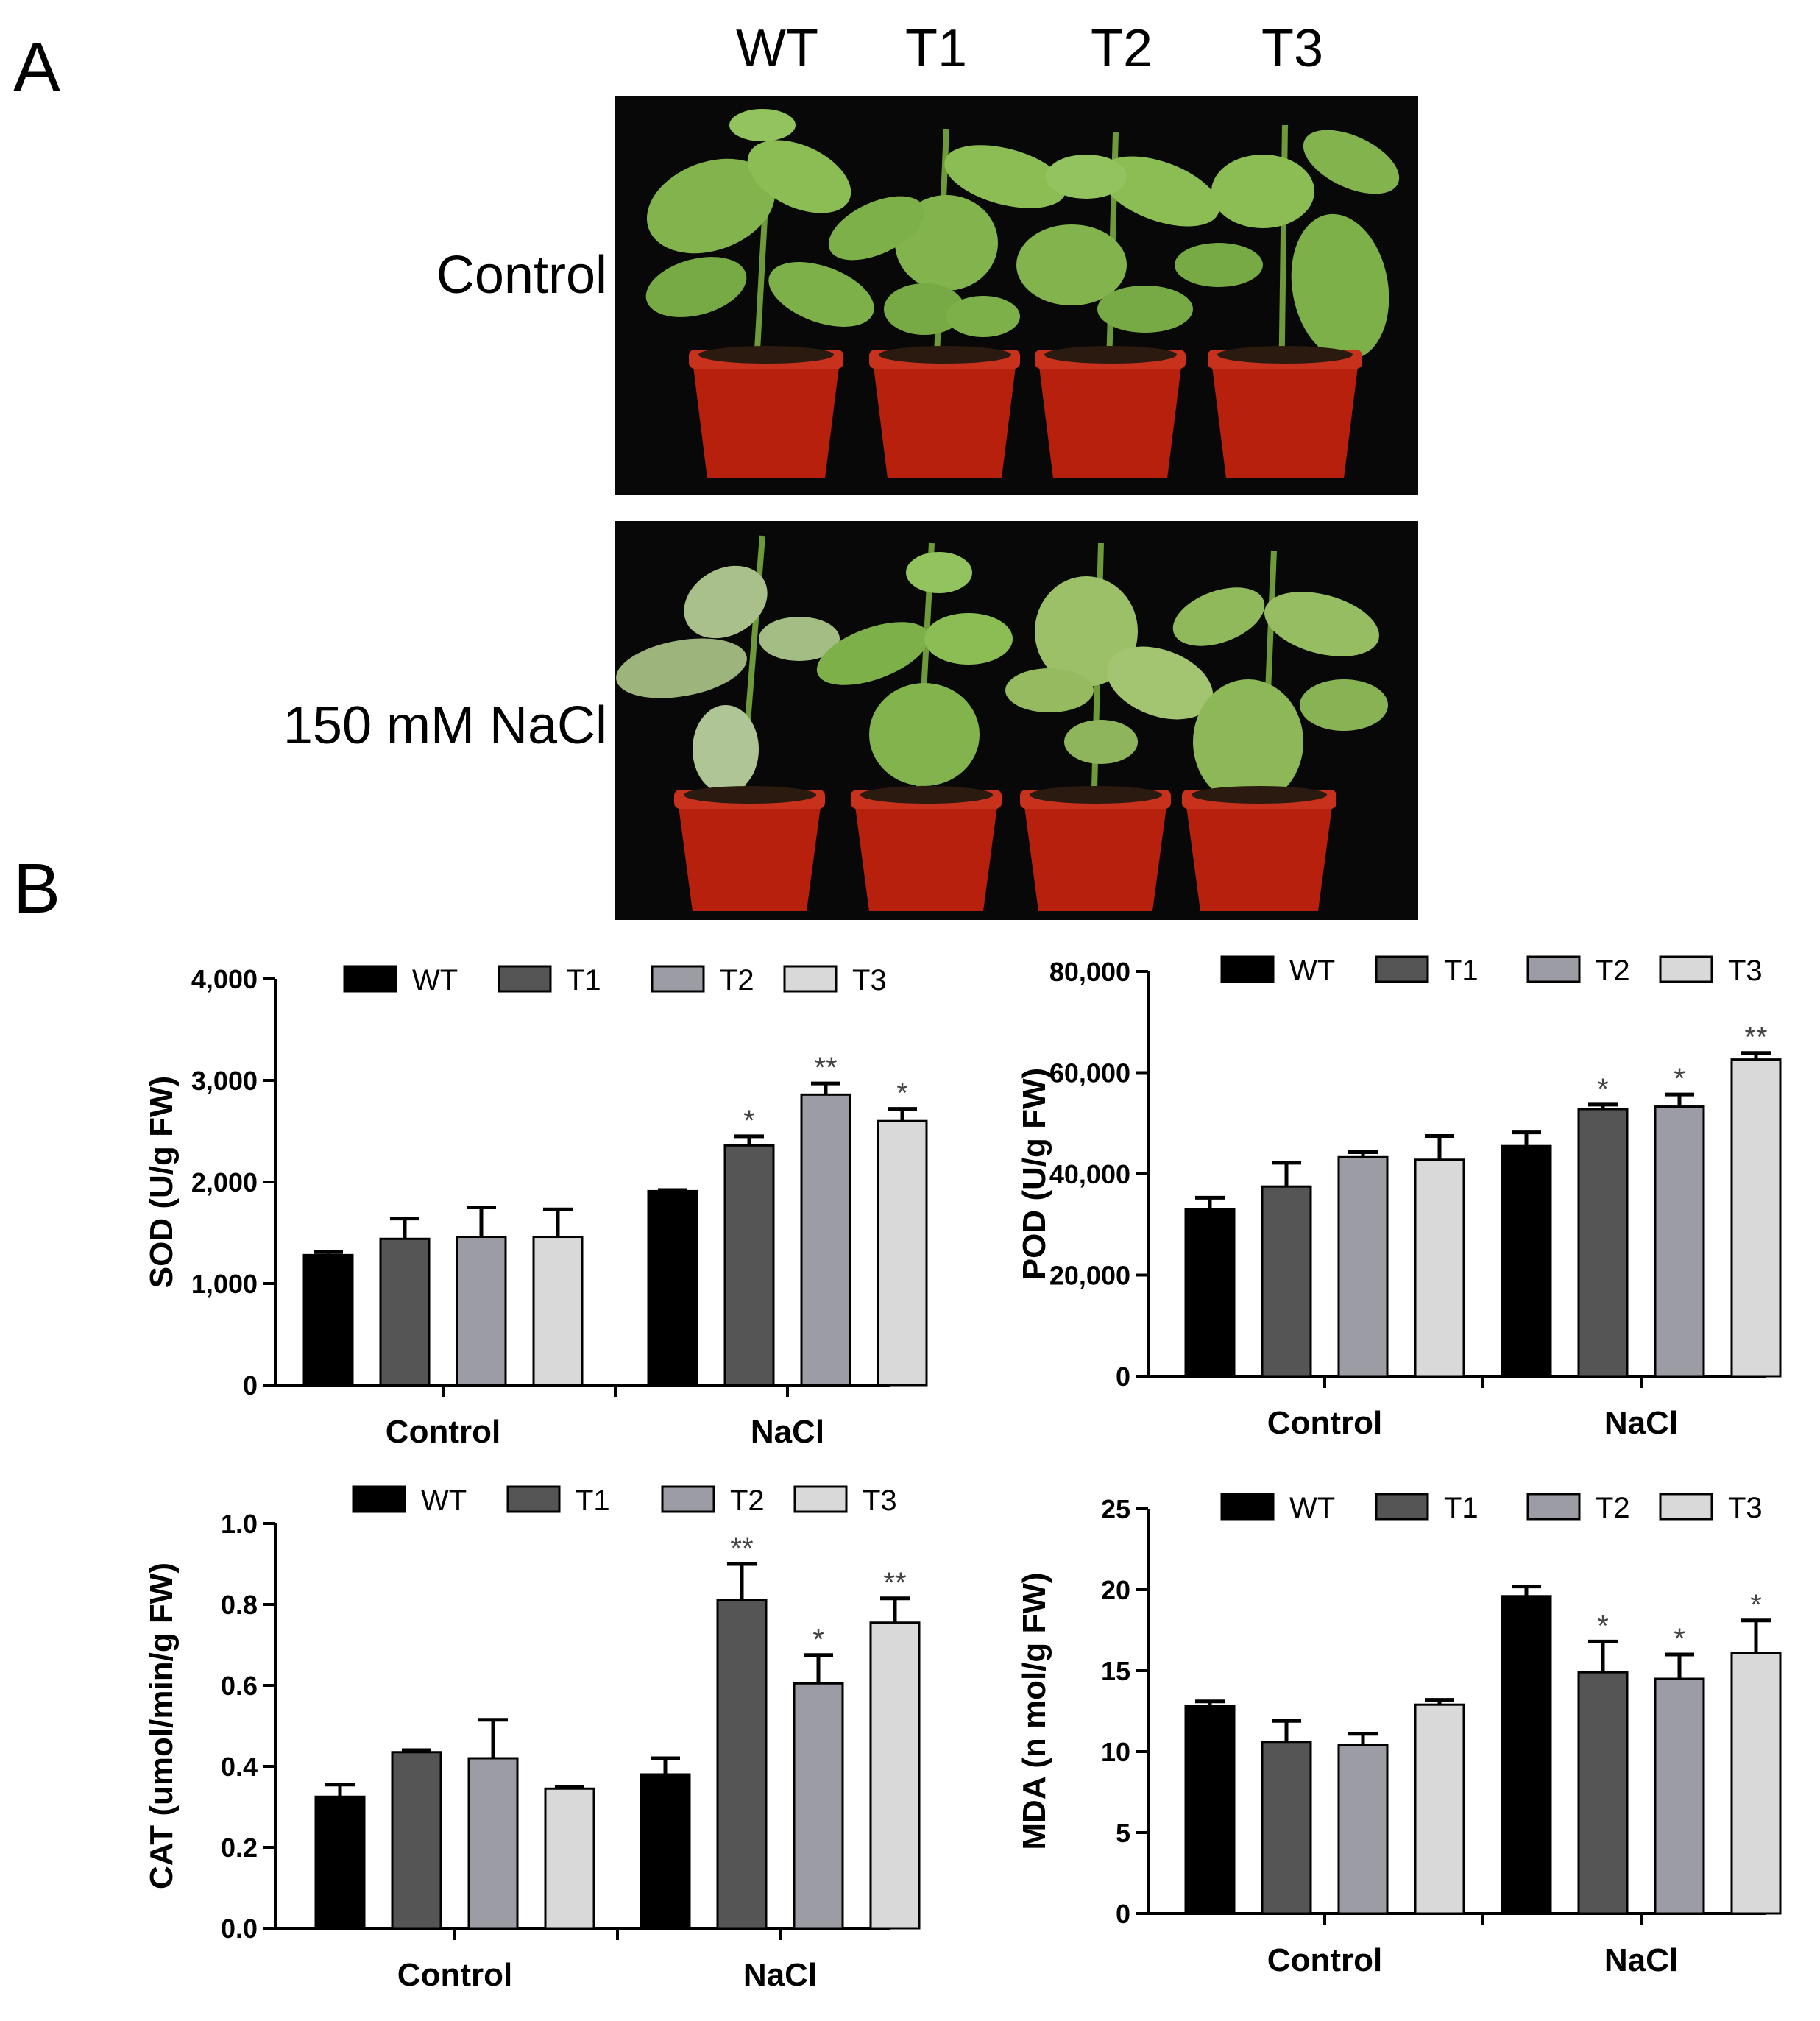 The height and width of the screenshot is (2021, 1820). What do you see at coordinates (1686, 969) in the screenshot?
I see `legend-swatch-t3` at bounding box center [1686, 969].